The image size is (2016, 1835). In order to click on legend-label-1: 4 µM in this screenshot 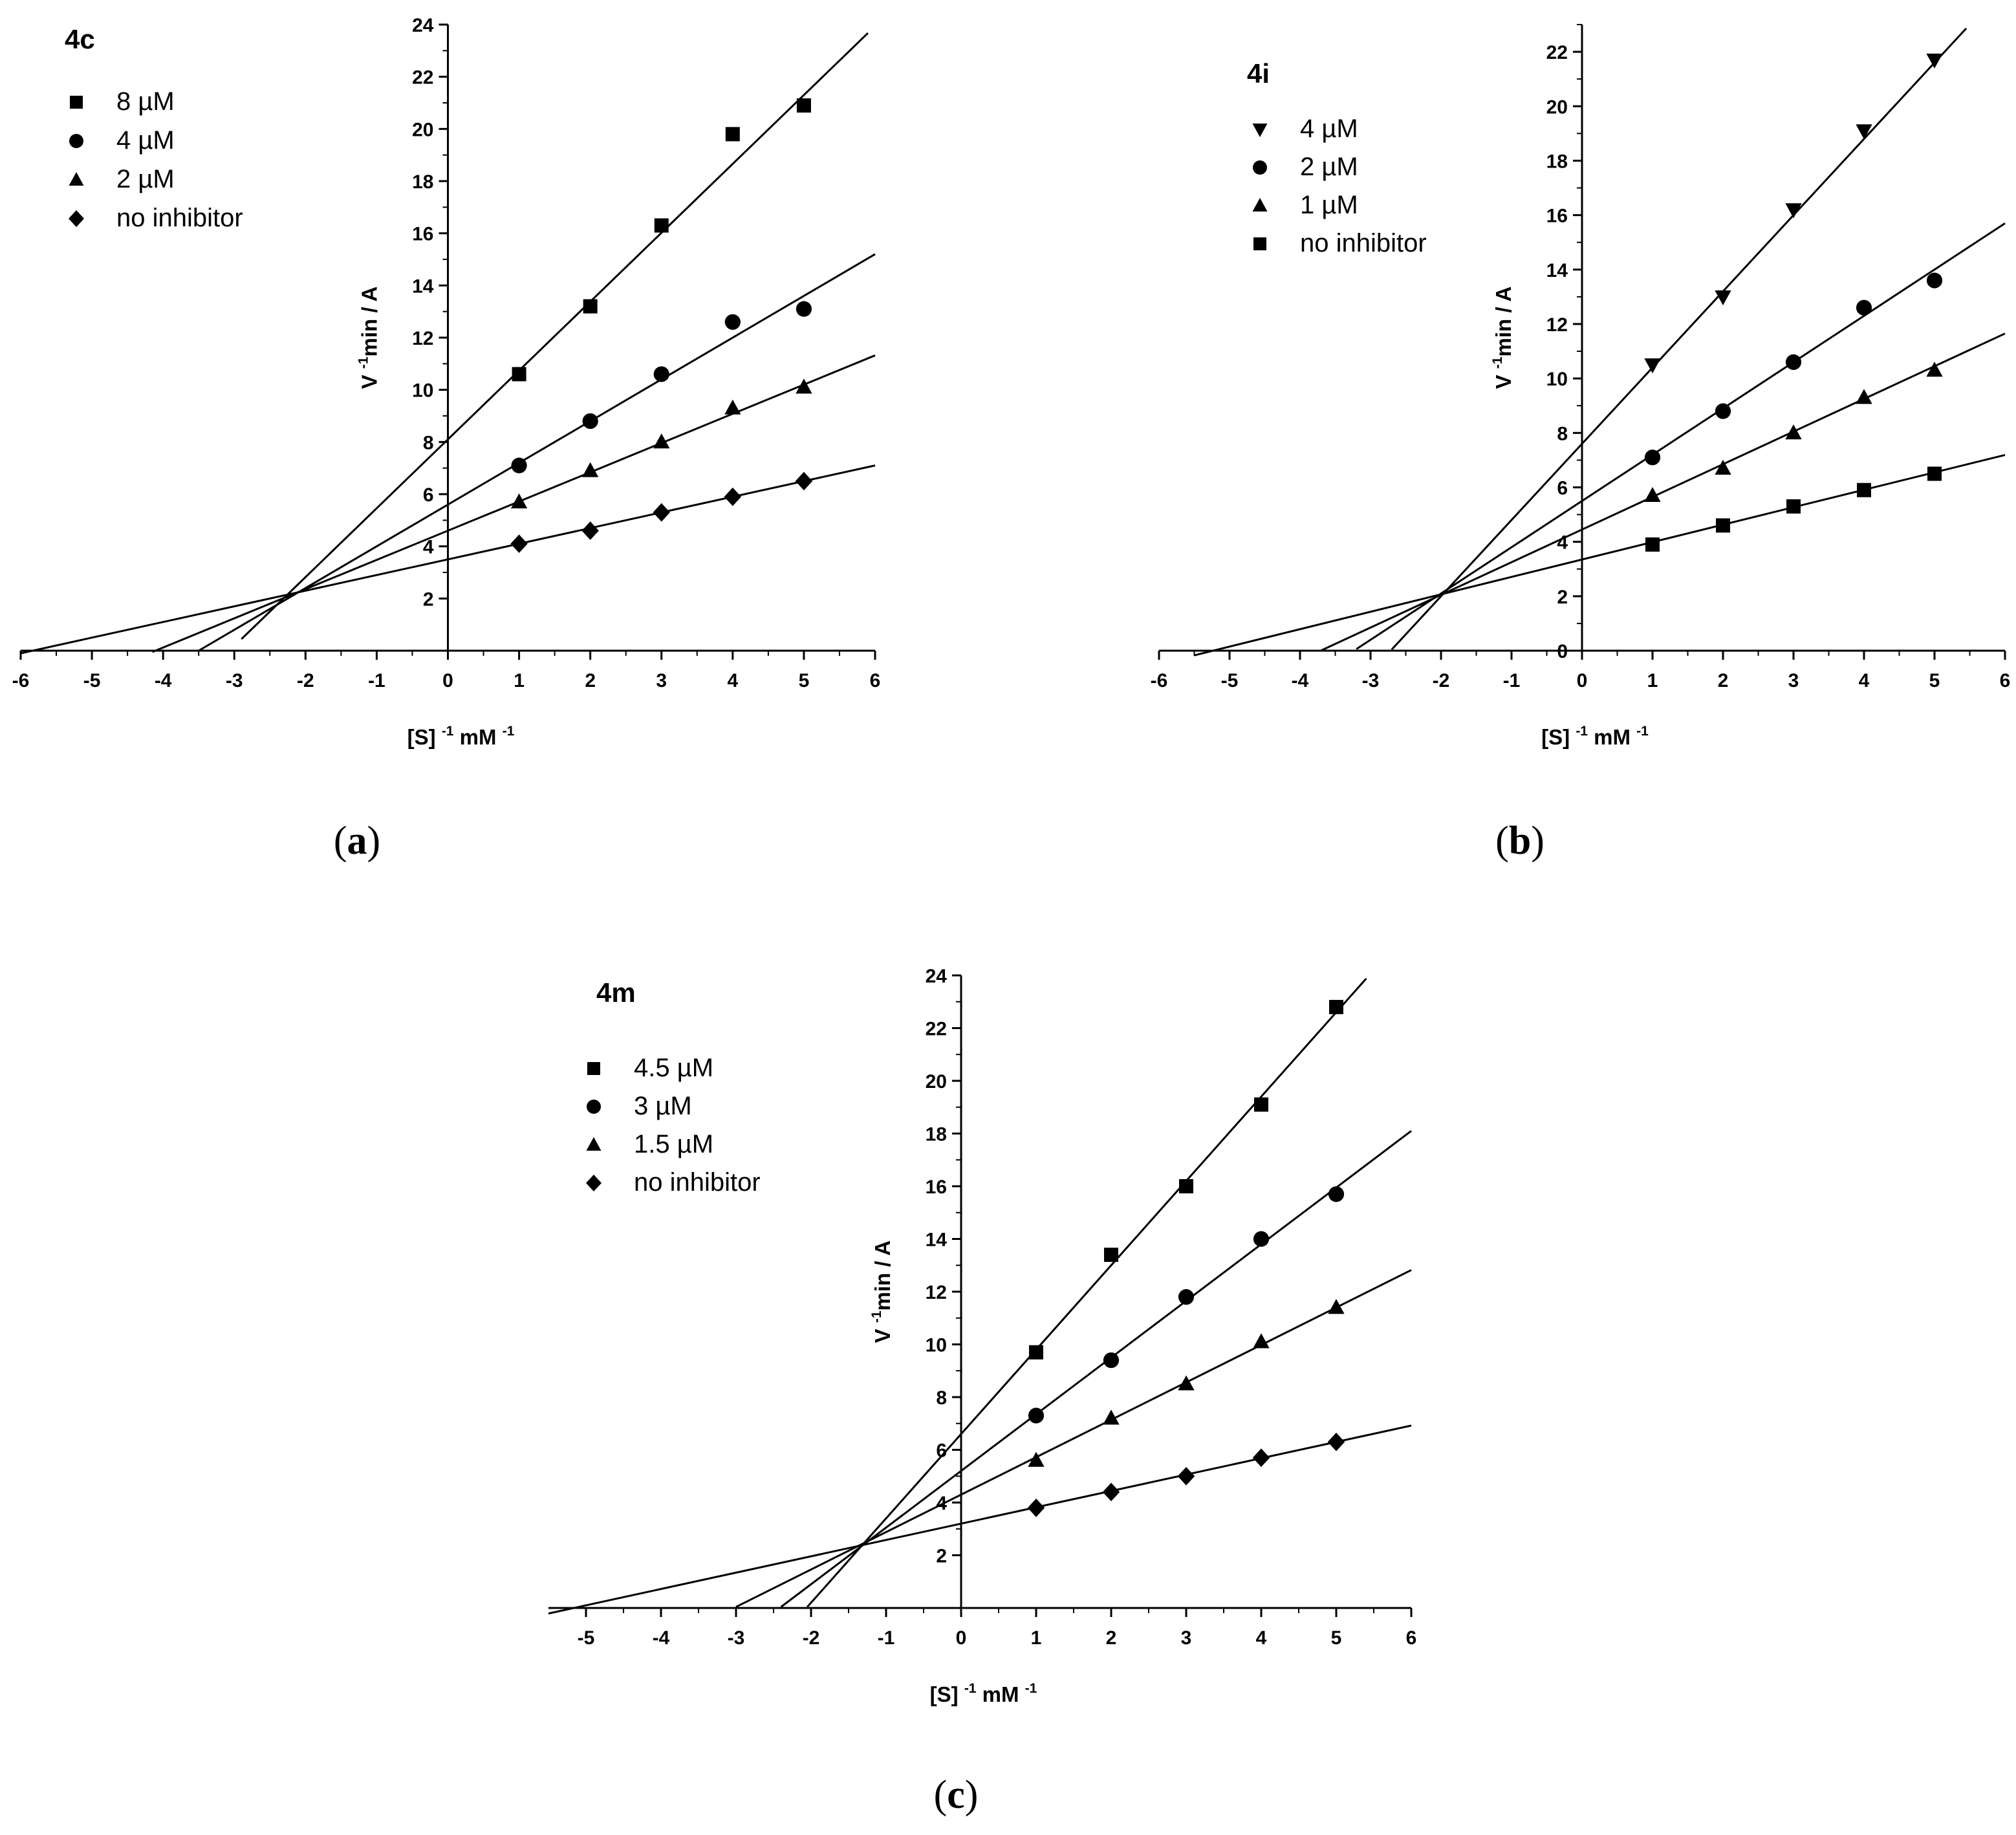, I will do `click(145, 140)`.